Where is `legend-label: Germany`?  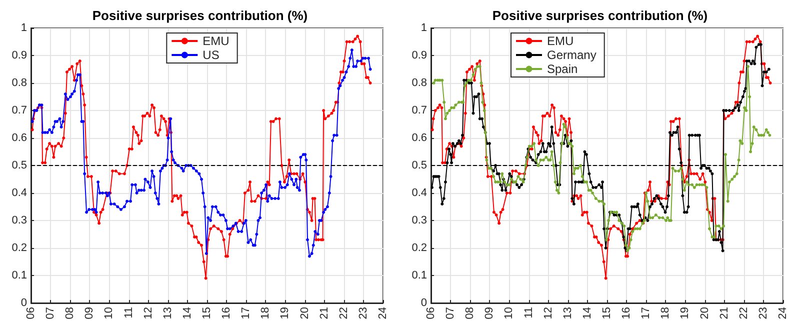
legend-label: Germany is located at coordinates (571, 55).